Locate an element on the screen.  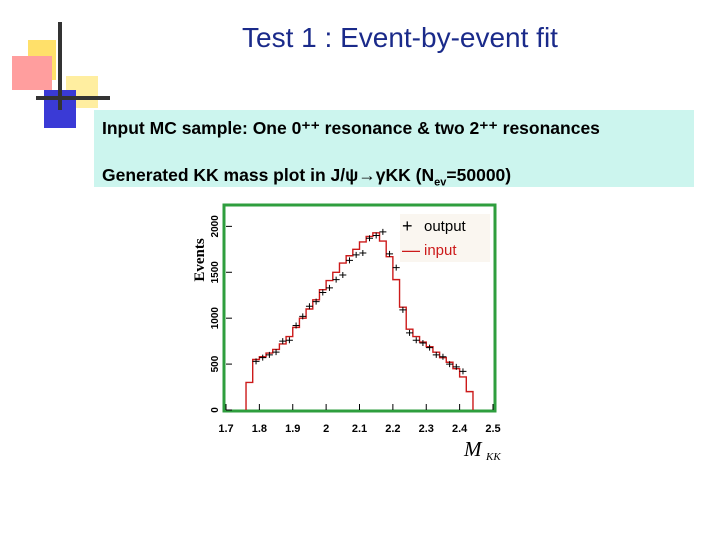
legend-label-input: input is located at coordinates (440, 250).